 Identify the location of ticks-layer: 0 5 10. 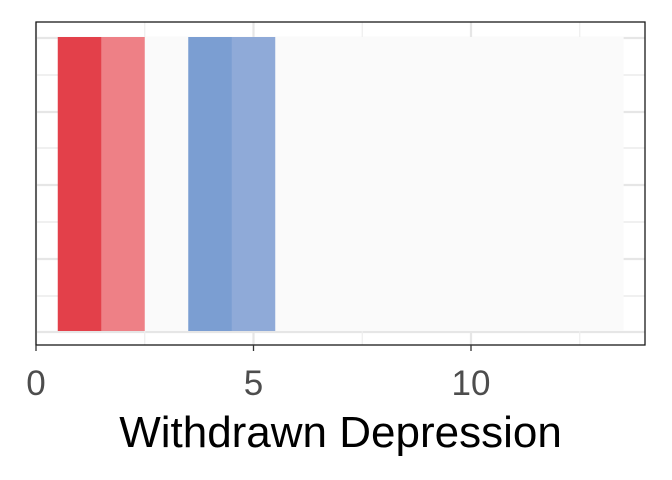
(258, 374).